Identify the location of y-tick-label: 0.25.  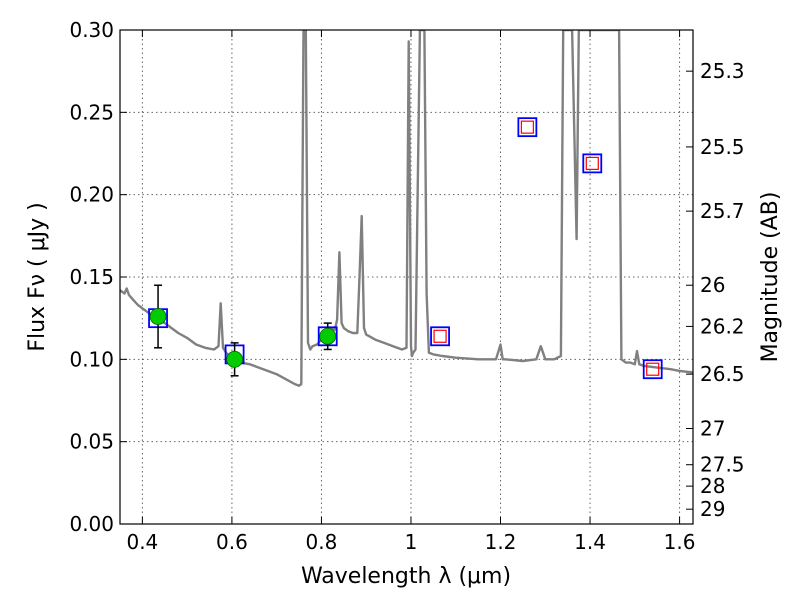
(91, 112).